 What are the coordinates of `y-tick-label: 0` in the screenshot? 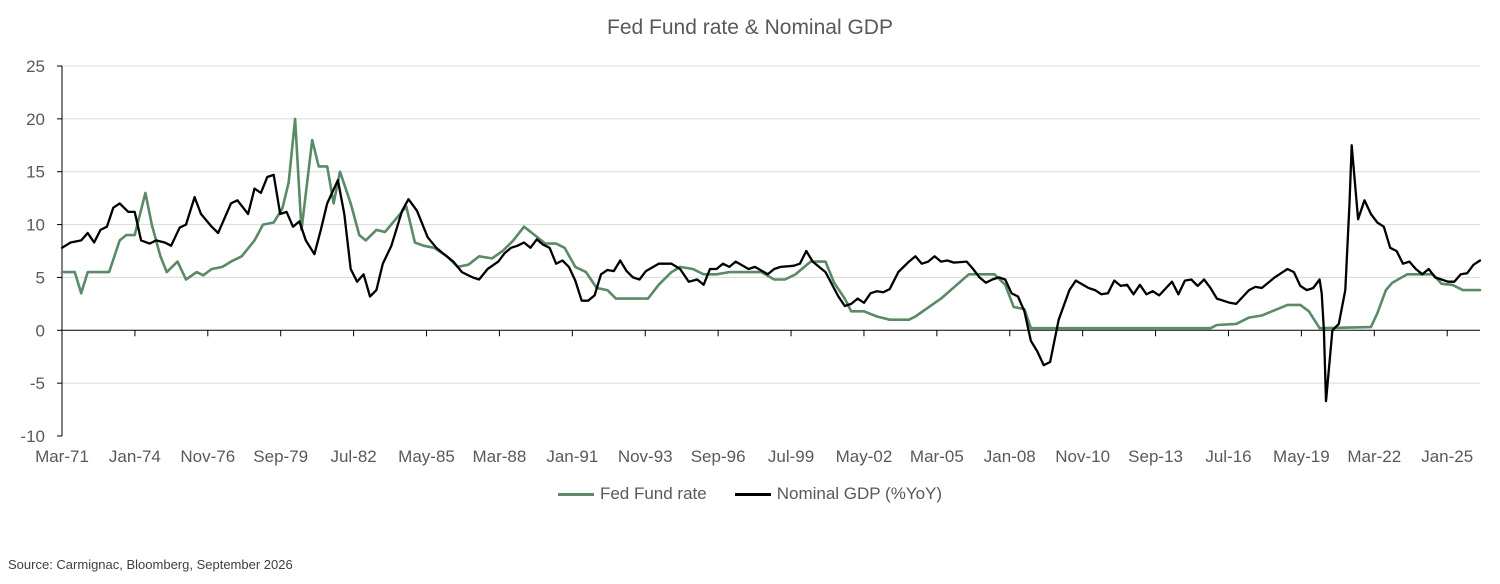 It's located at (40, 330).